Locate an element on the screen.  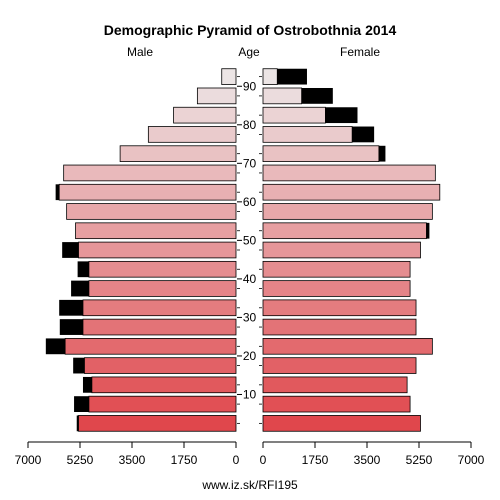
chart-title: Demographic Pyramid of Ostrobothnia 2014 is located at coordinates (250, 30).